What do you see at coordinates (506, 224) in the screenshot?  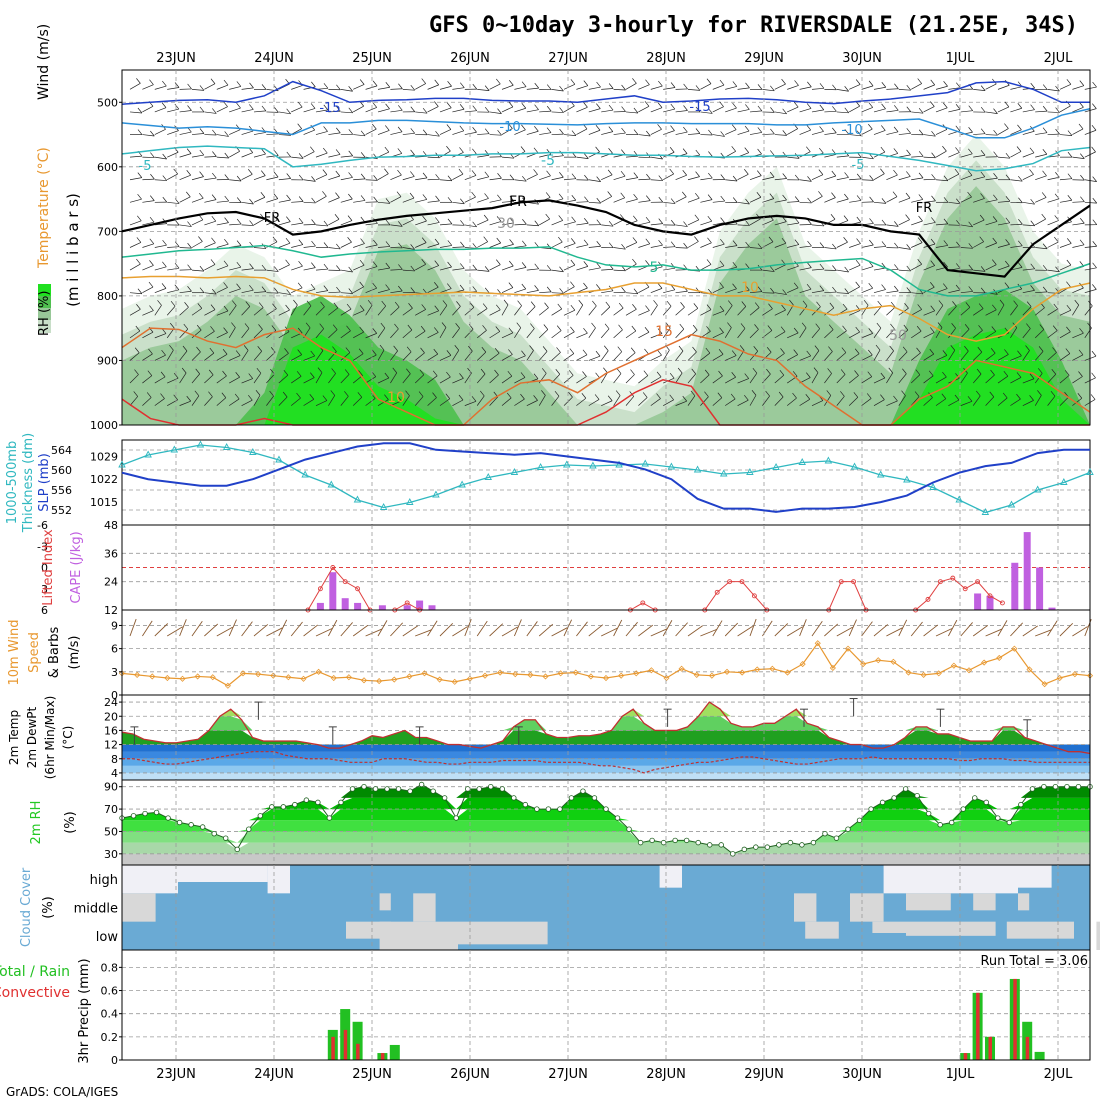 I see `contour-label: 30` at bounding box center [506, 224].